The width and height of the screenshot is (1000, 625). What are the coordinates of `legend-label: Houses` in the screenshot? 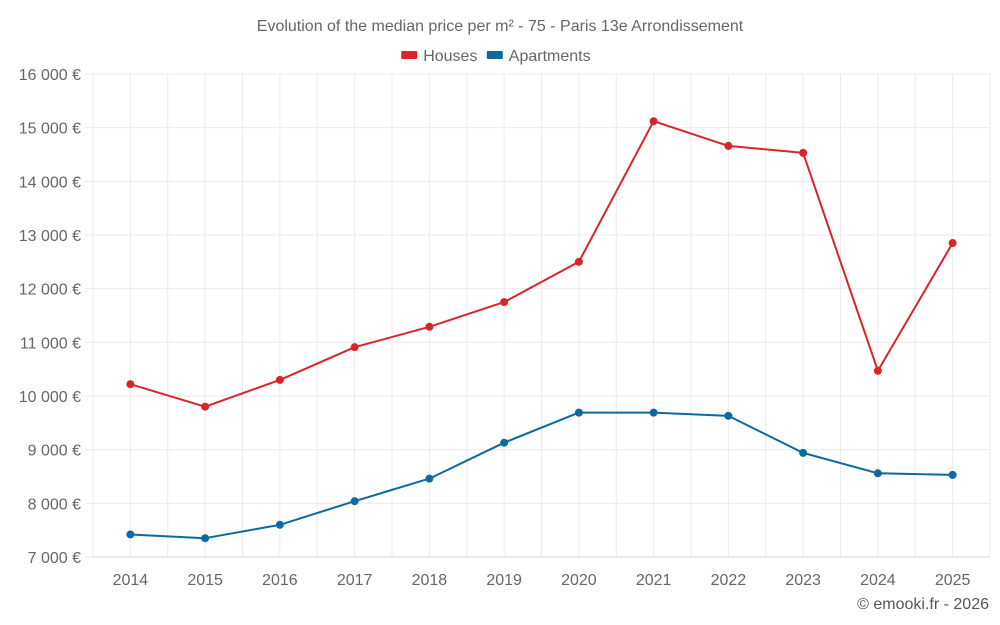 It's located at (450, 56).